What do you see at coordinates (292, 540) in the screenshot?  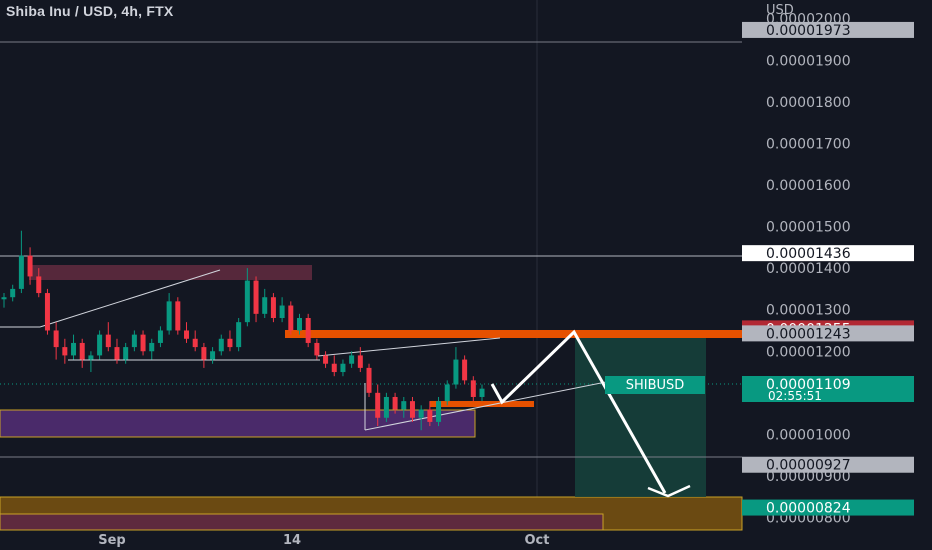 I see `time-label-14: 14` at bounding box center [292, 540].